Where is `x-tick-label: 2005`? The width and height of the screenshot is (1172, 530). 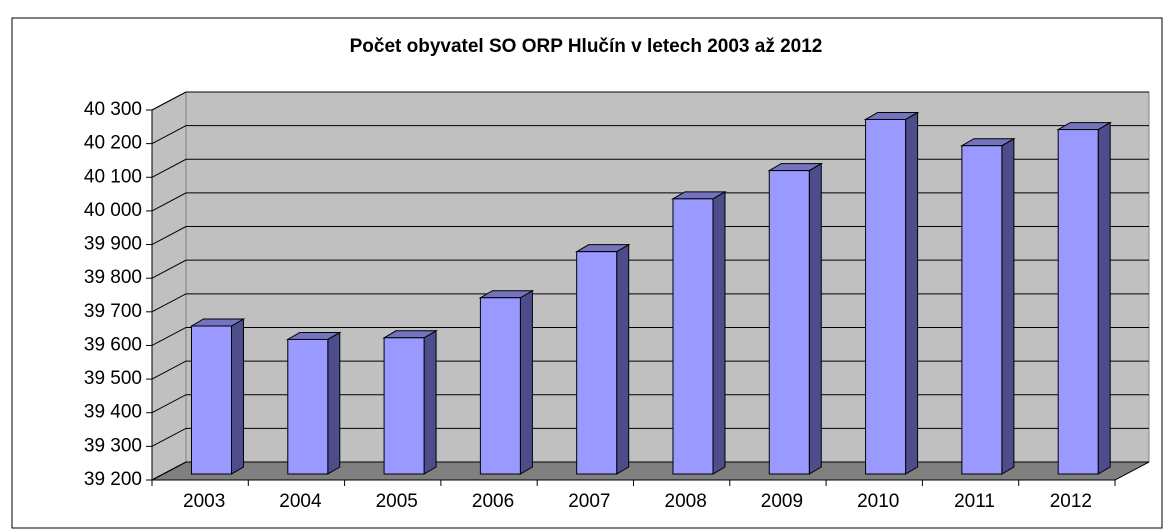
x-tick-label: 2005 is located at coordinates (397, 501).